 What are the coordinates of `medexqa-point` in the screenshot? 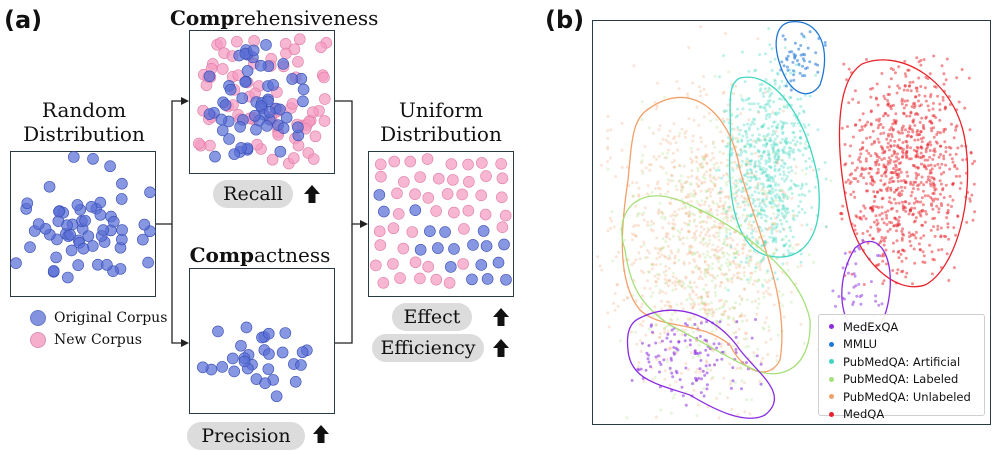 It's located at (704, 396).